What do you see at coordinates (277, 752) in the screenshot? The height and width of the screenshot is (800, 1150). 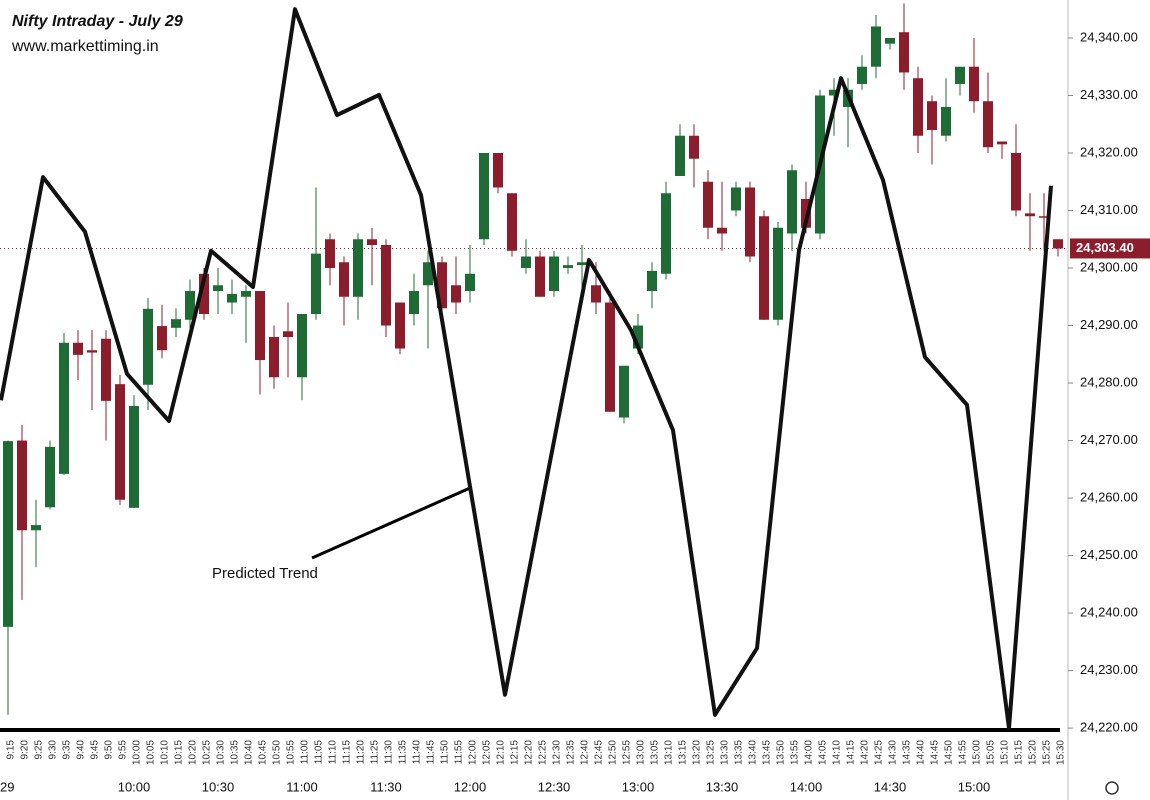 I see `x-tick-label: 10:50` at bounding box center [277, 752].